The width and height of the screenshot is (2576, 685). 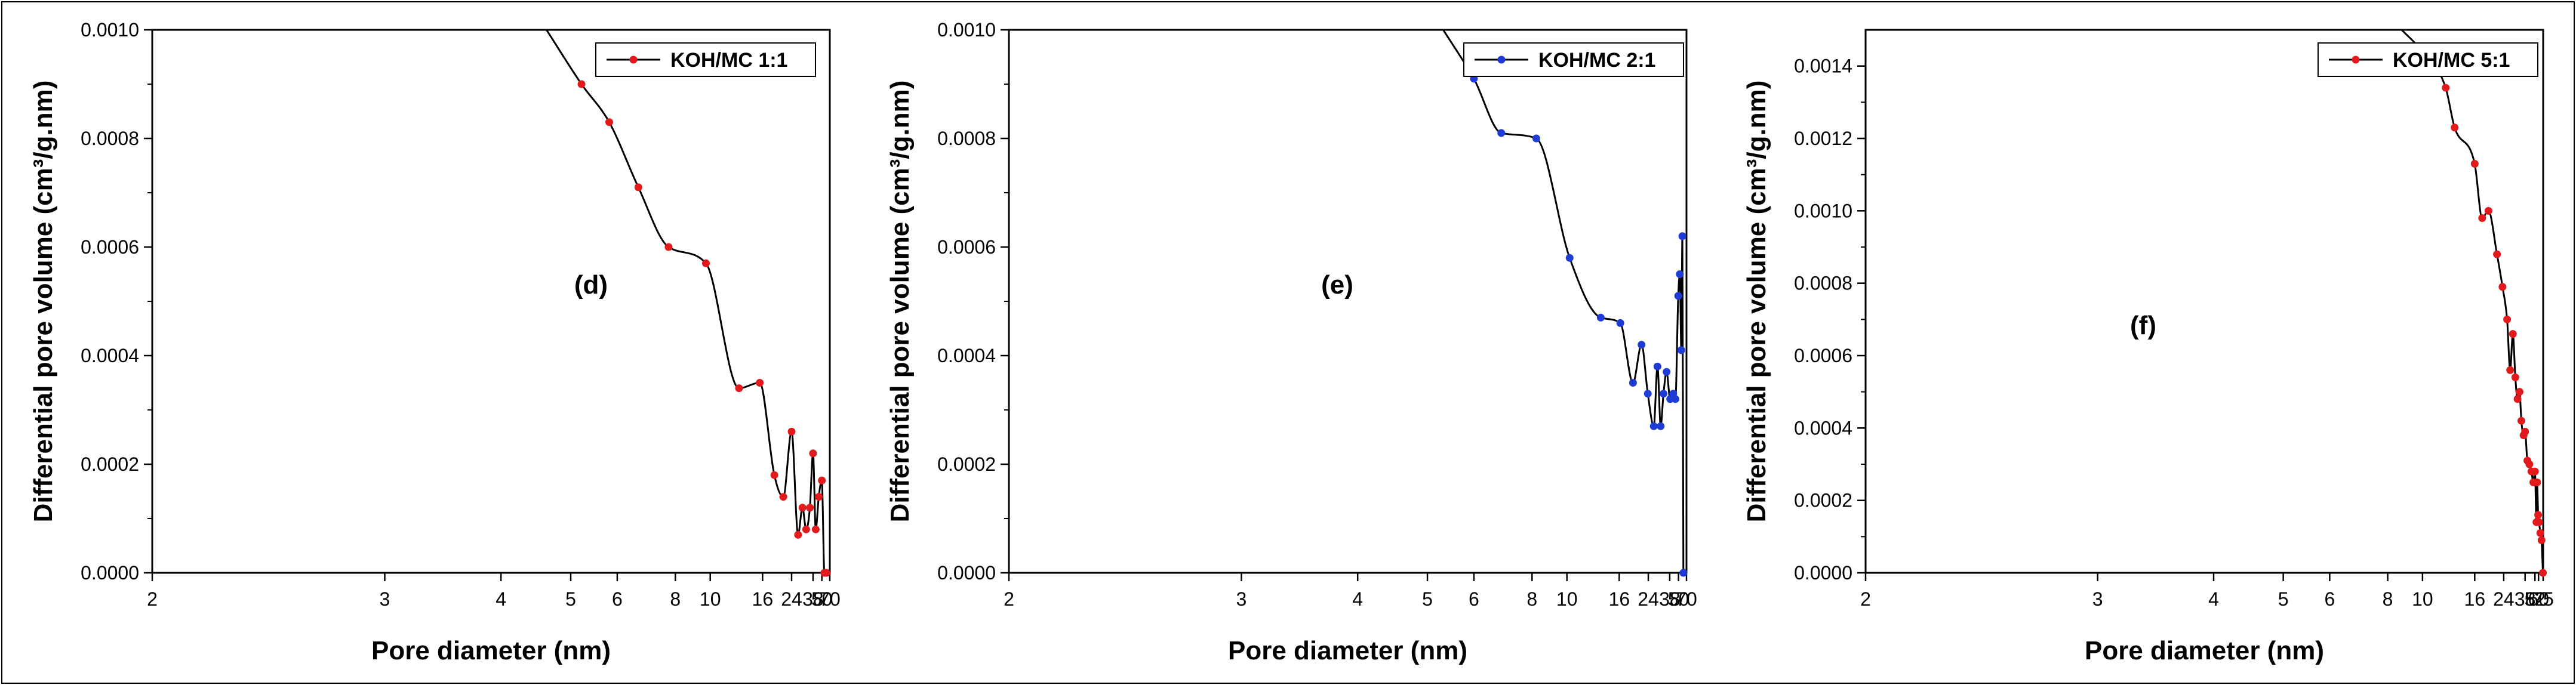 I want to click on y-tick-label: 0.0002, so click(x=1823, y=501).